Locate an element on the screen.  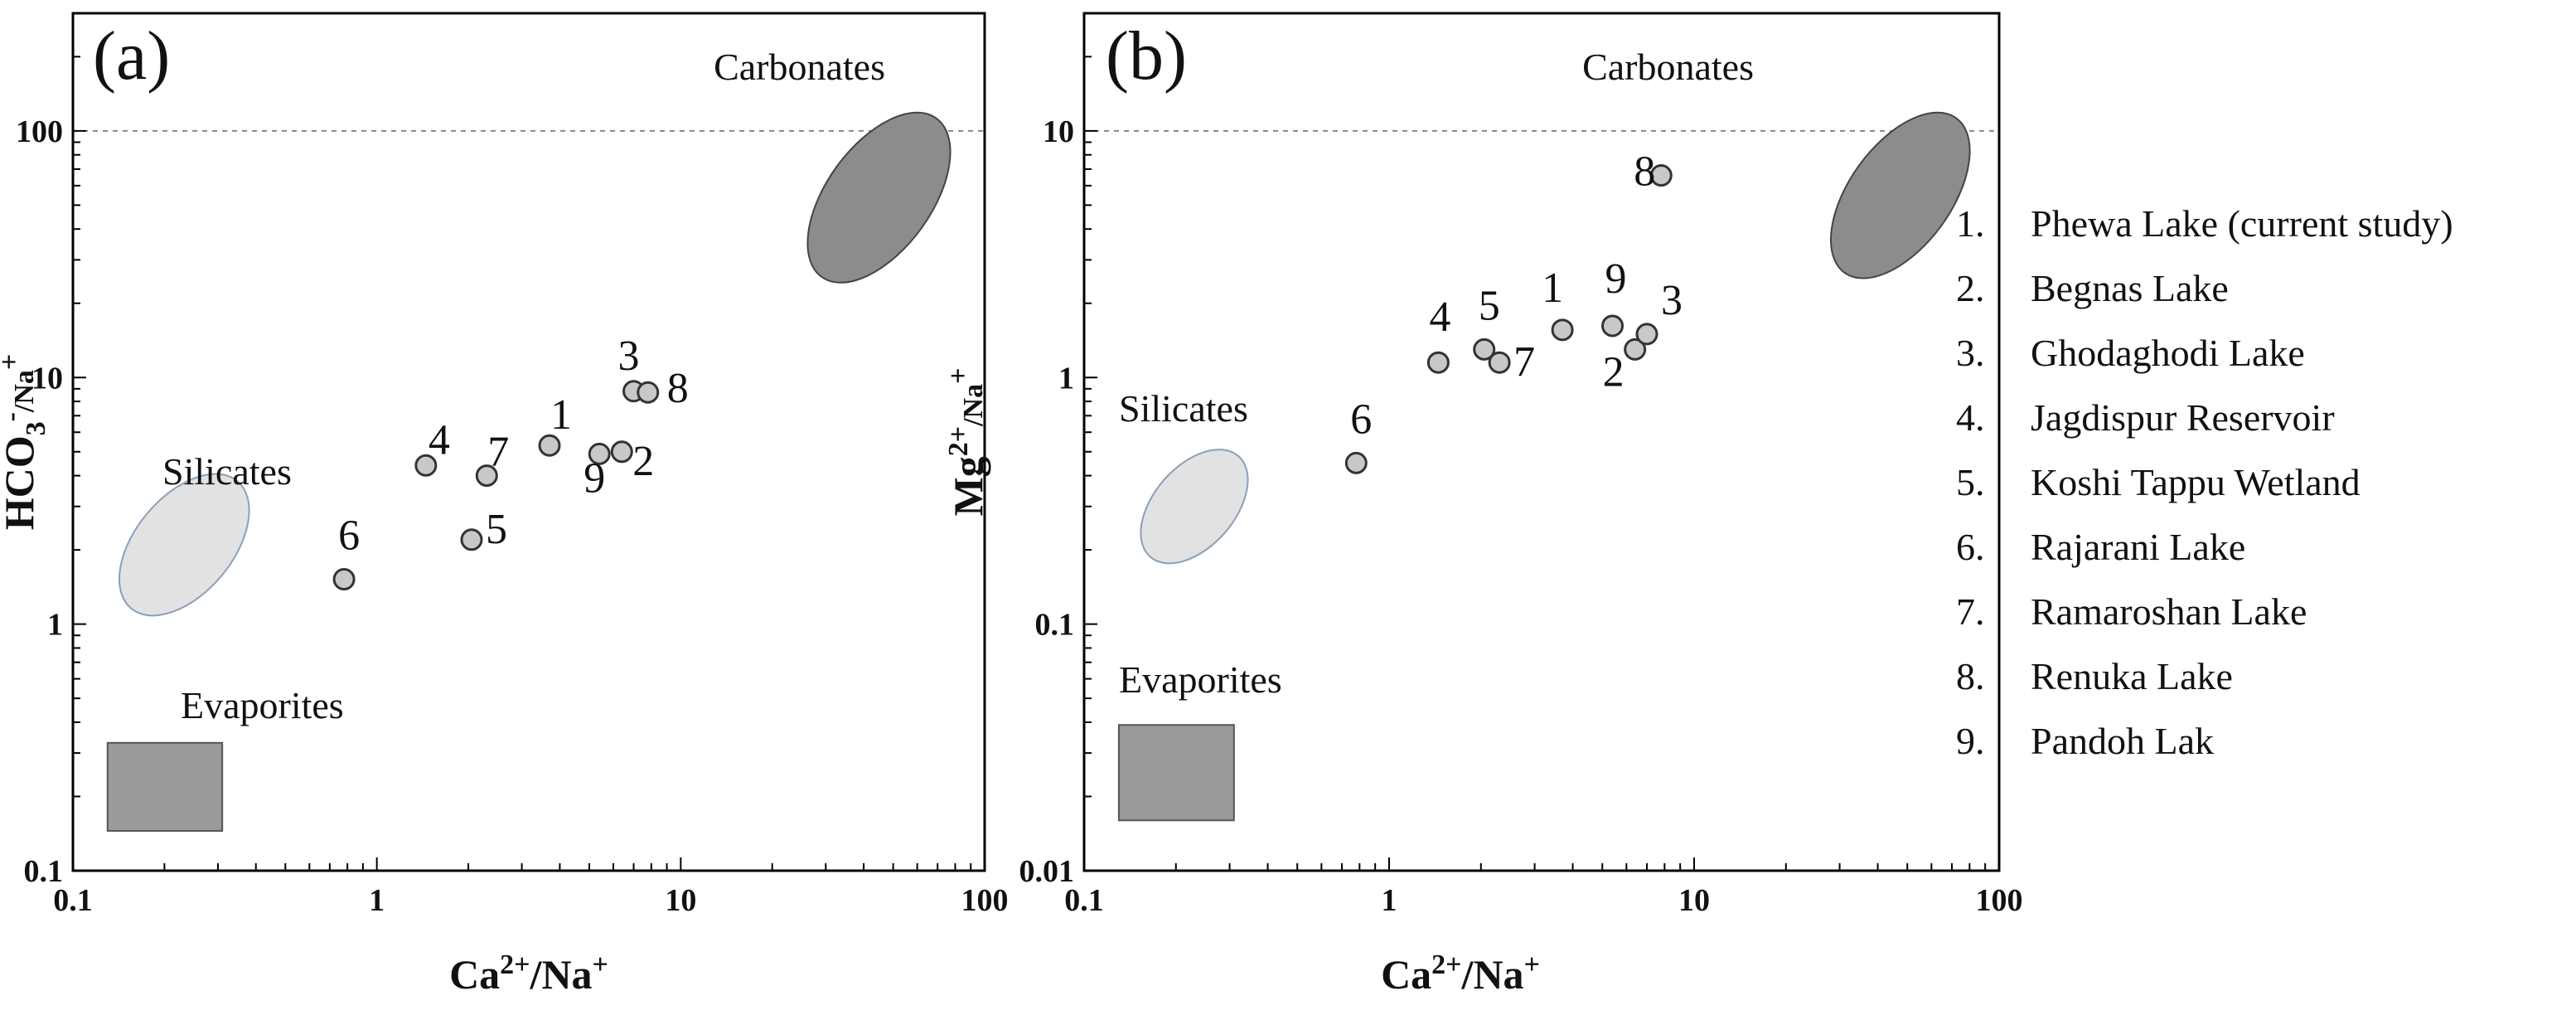
legend-num: 8. is located at coordinates (1971, 675).